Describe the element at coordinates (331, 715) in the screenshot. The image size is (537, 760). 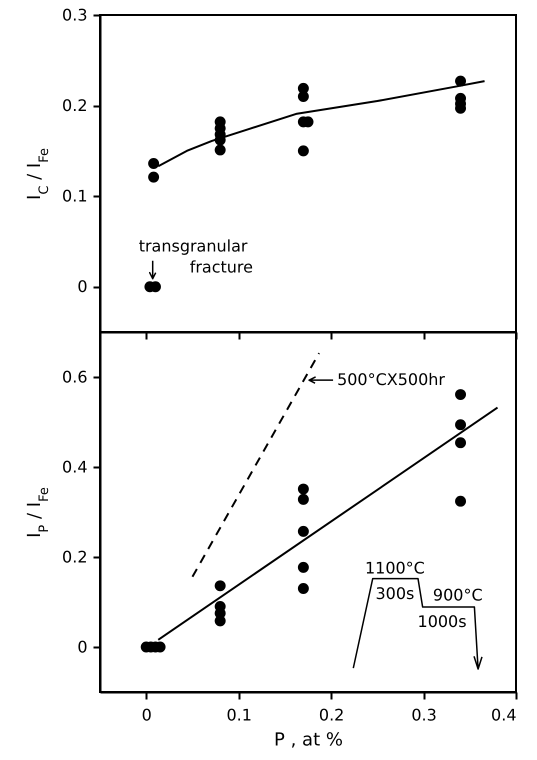
I see `x-tick-label: 0.2` at that location.